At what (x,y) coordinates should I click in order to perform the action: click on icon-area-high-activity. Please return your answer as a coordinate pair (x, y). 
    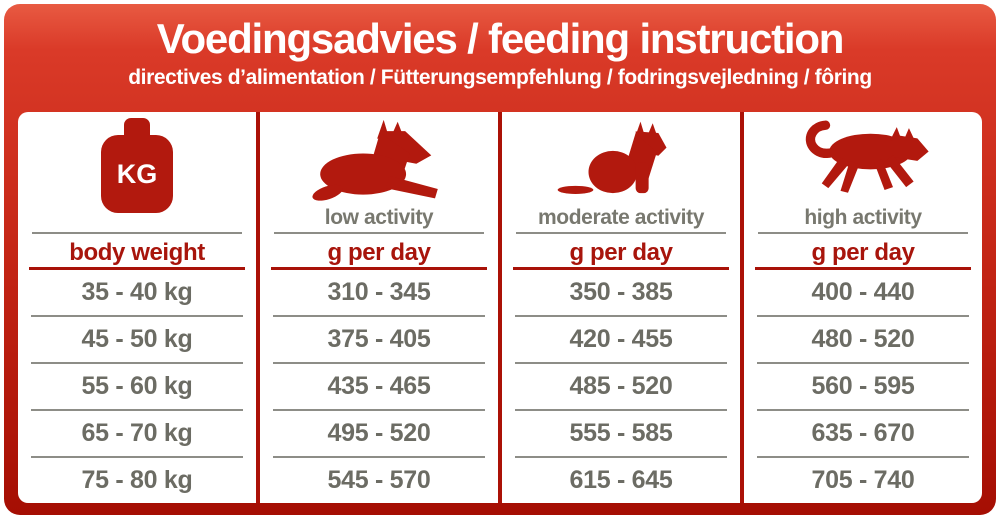
    Looking at the image, I should click on (863, 158).